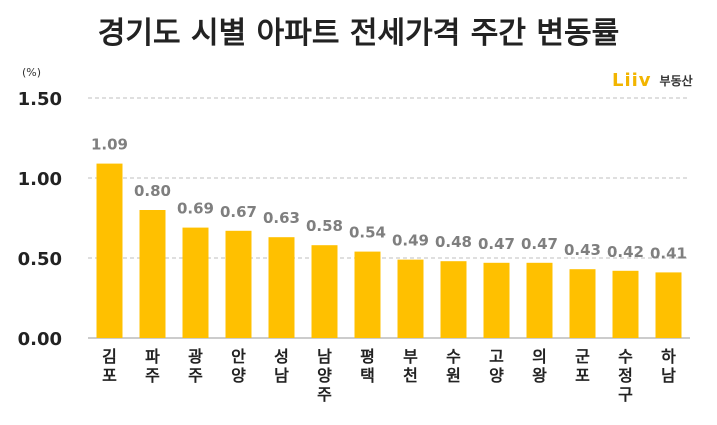 The height and width of the screenshot is (425, 717). Describe the element at coordinates (632, 80) in the screenshot. I see `logo-mark: Liiv` at that location.